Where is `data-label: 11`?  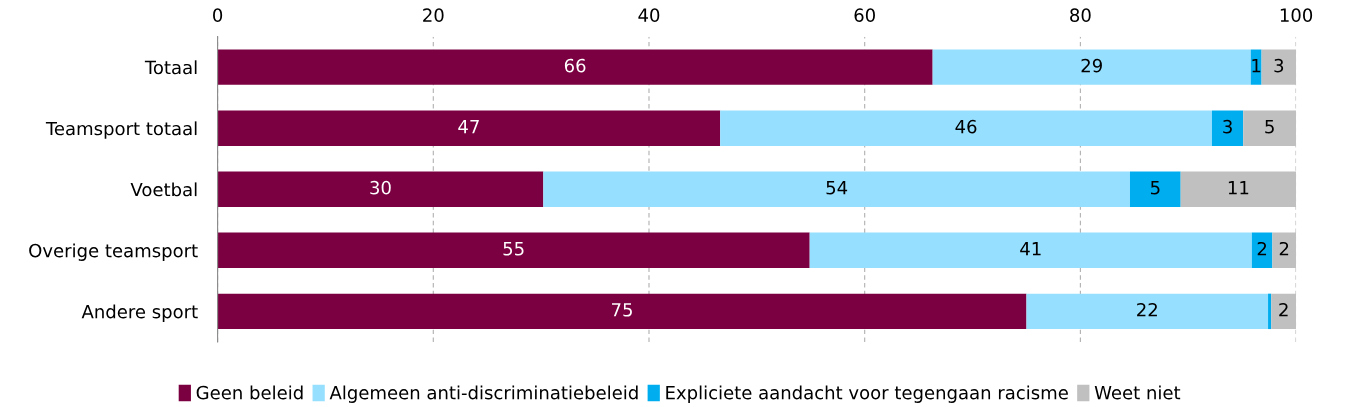 data-label: 11 is located at coordinates (1238, 188).